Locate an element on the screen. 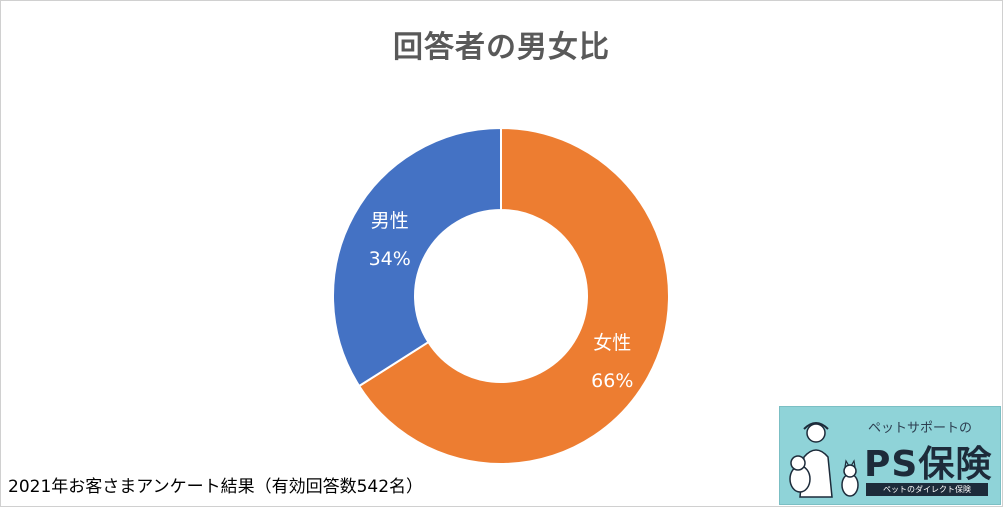 The image size is (1003, 507). slice-male is located at coordinates (417, 257).